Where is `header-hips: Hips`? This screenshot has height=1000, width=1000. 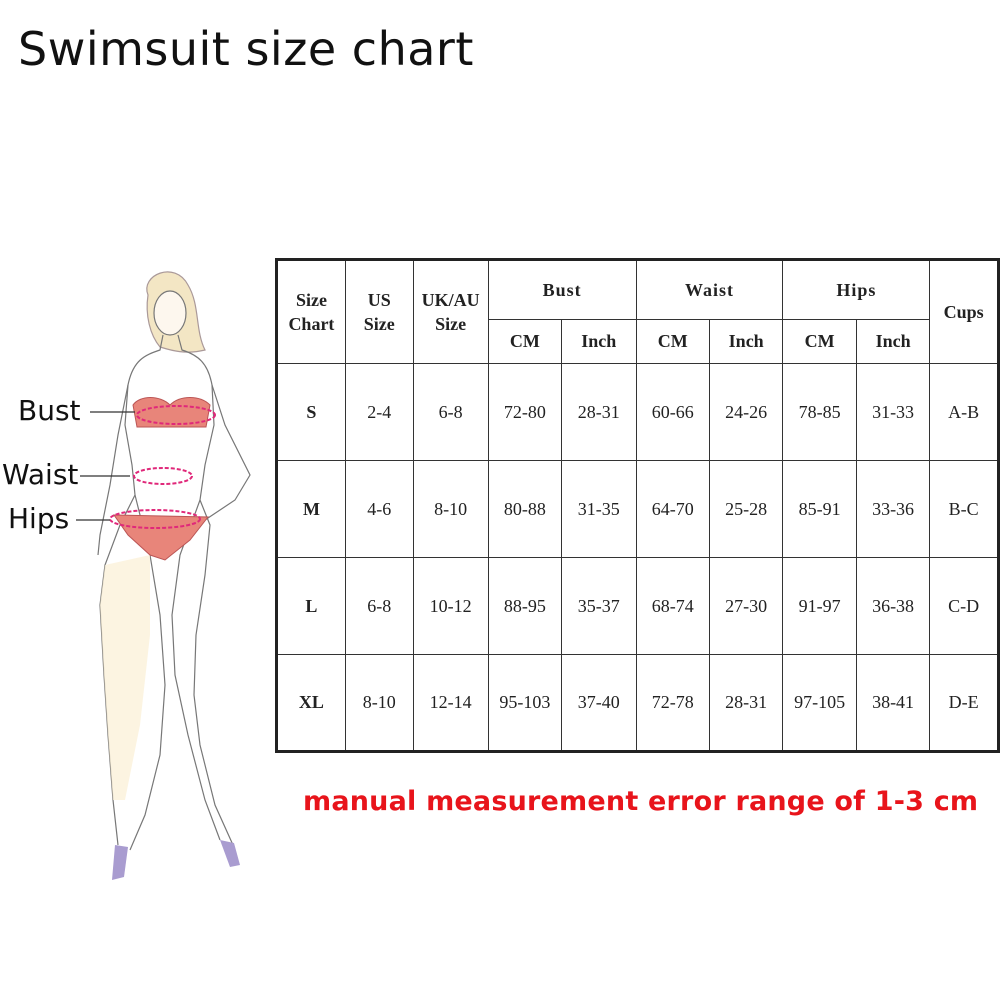
header-hips: Hips is located at coordinates (856, 289).